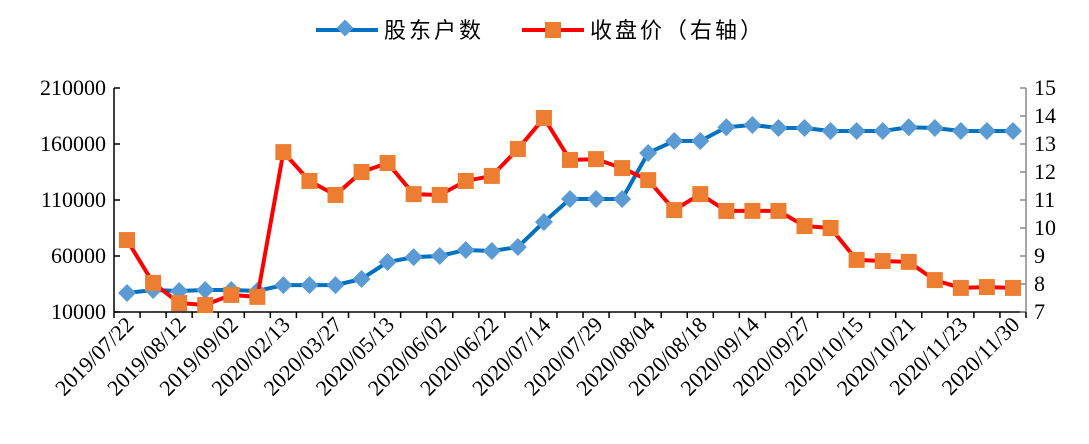  Describe the element at coordinates (434, 31) in the screenshot. I see `legend-holders-label: 股东户数` at that location.